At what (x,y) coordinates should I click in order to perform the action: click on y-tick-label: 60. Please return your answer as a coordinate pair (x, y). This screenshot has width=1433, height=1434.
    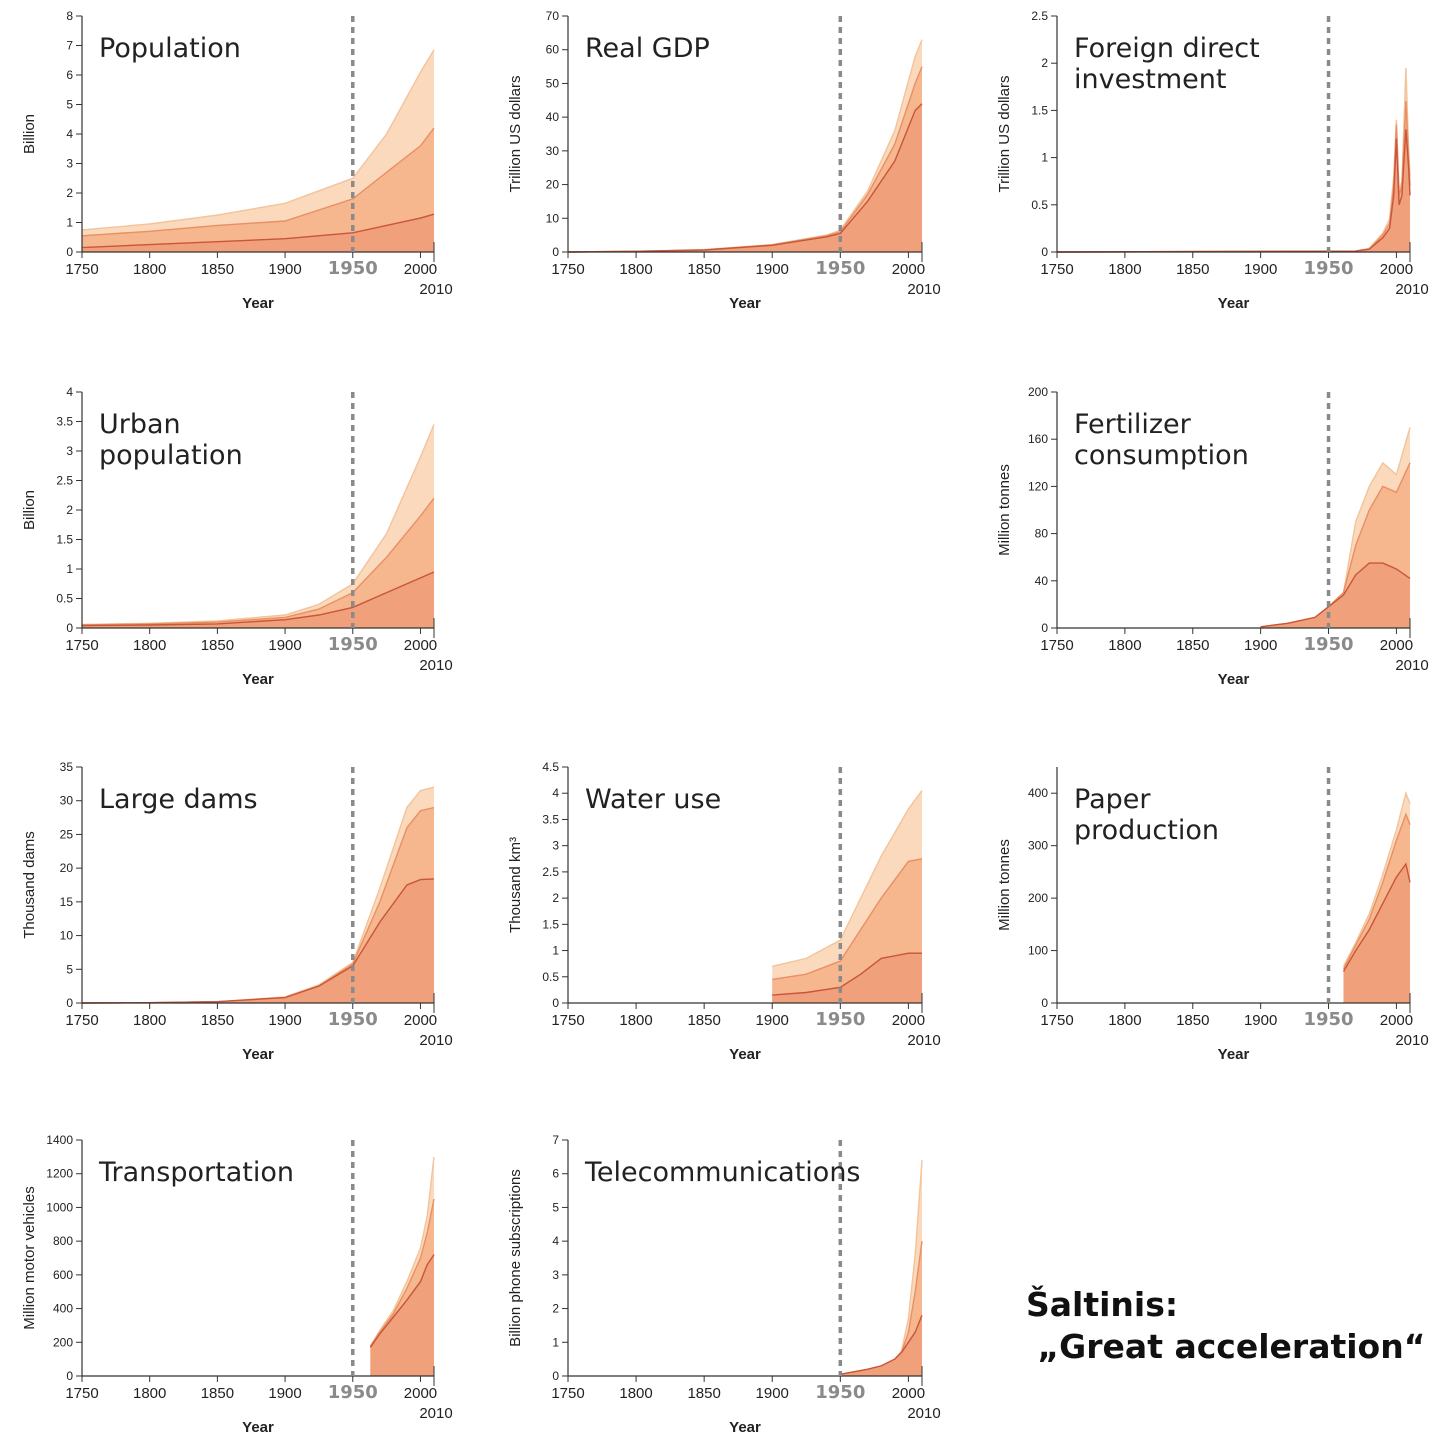
    Looking at the image, I should click on (553, 50).